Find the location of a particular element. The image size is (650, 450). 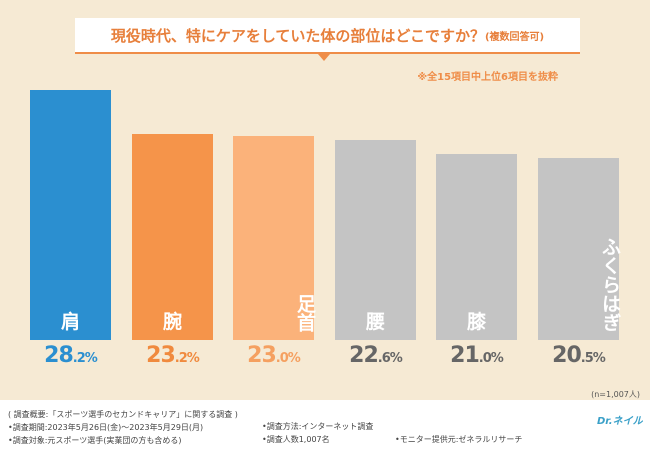

value-label: 21.0% is located at coordinates (476, 355).